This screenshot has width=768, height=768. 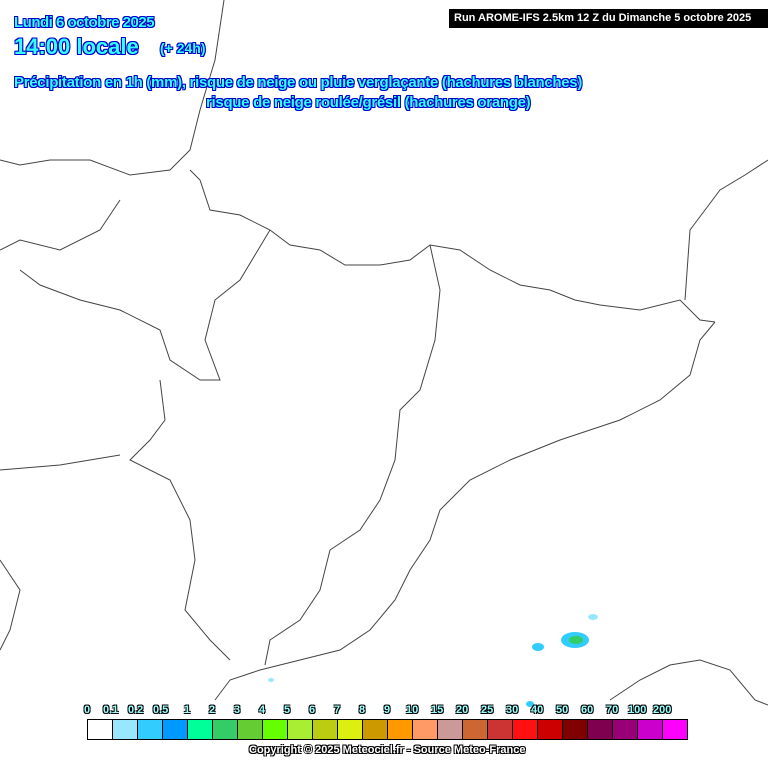 What do you see at coordinates (84, 22) in the screenshot?
I see `forecast-date: Lundi 6 octobre 2025` at bounding box center [84, 22].